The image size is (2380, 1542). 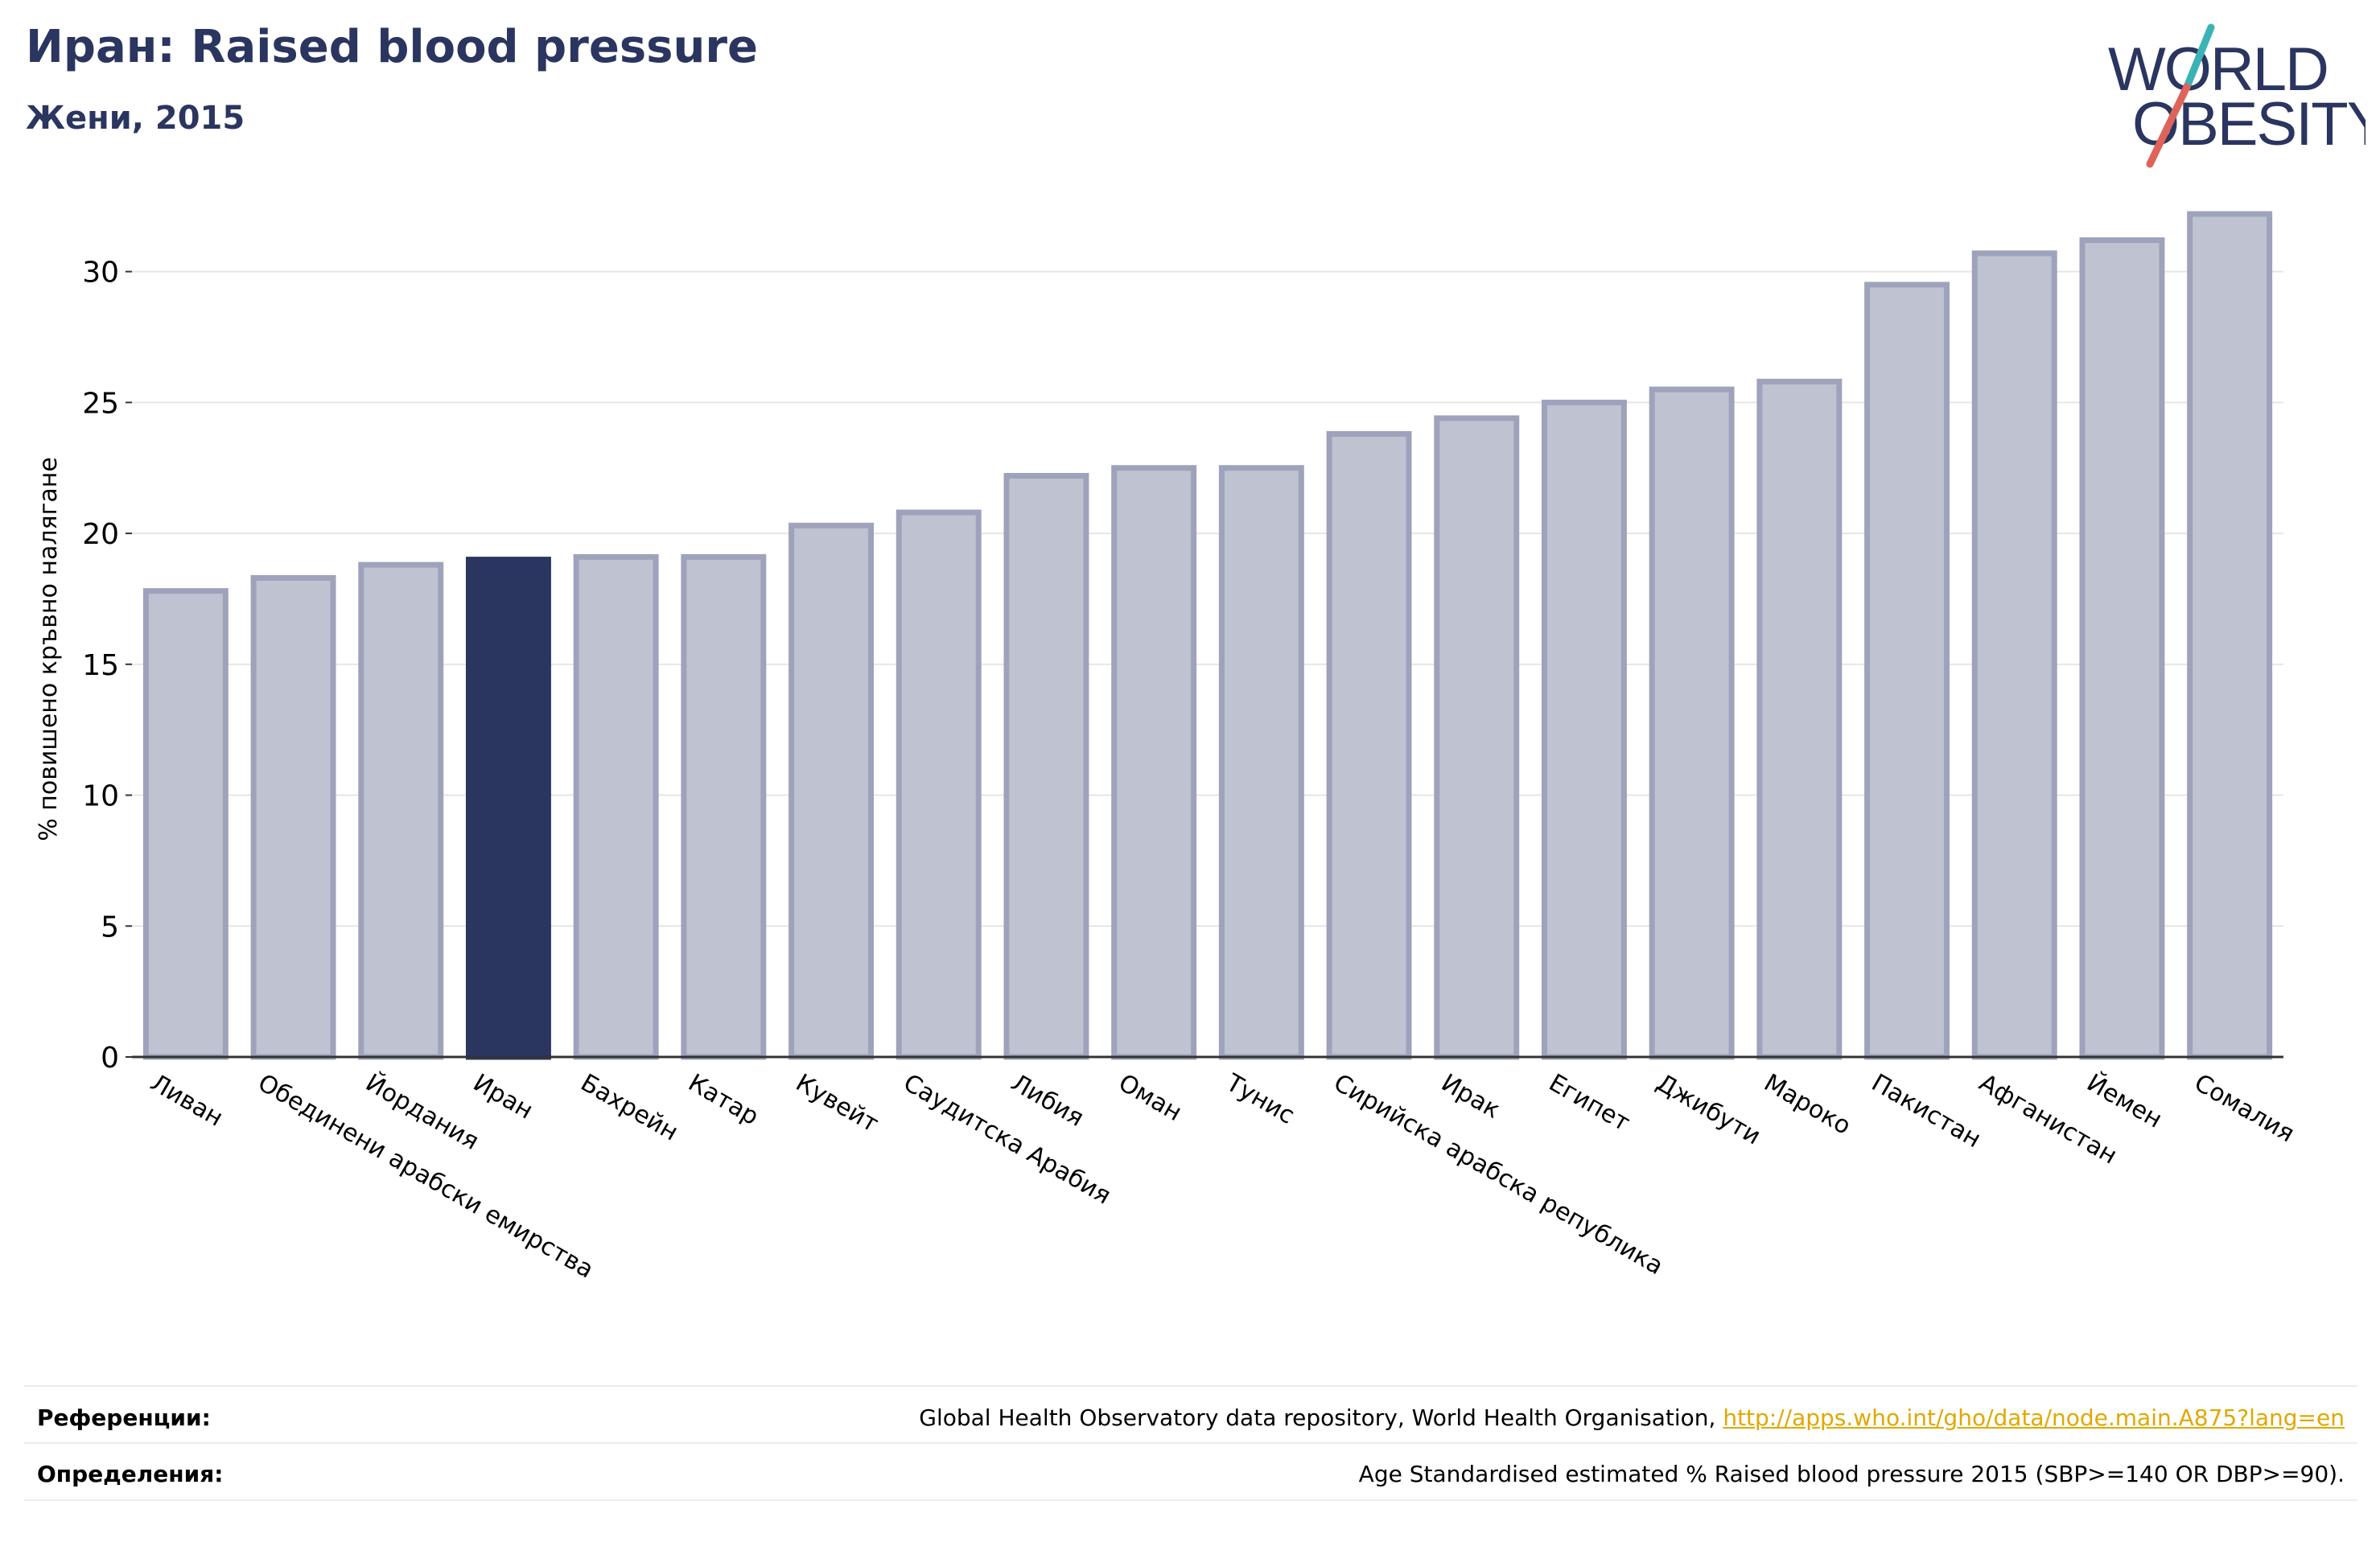 I want to click on y-tick-label: 15, so click(x=100, y=665).